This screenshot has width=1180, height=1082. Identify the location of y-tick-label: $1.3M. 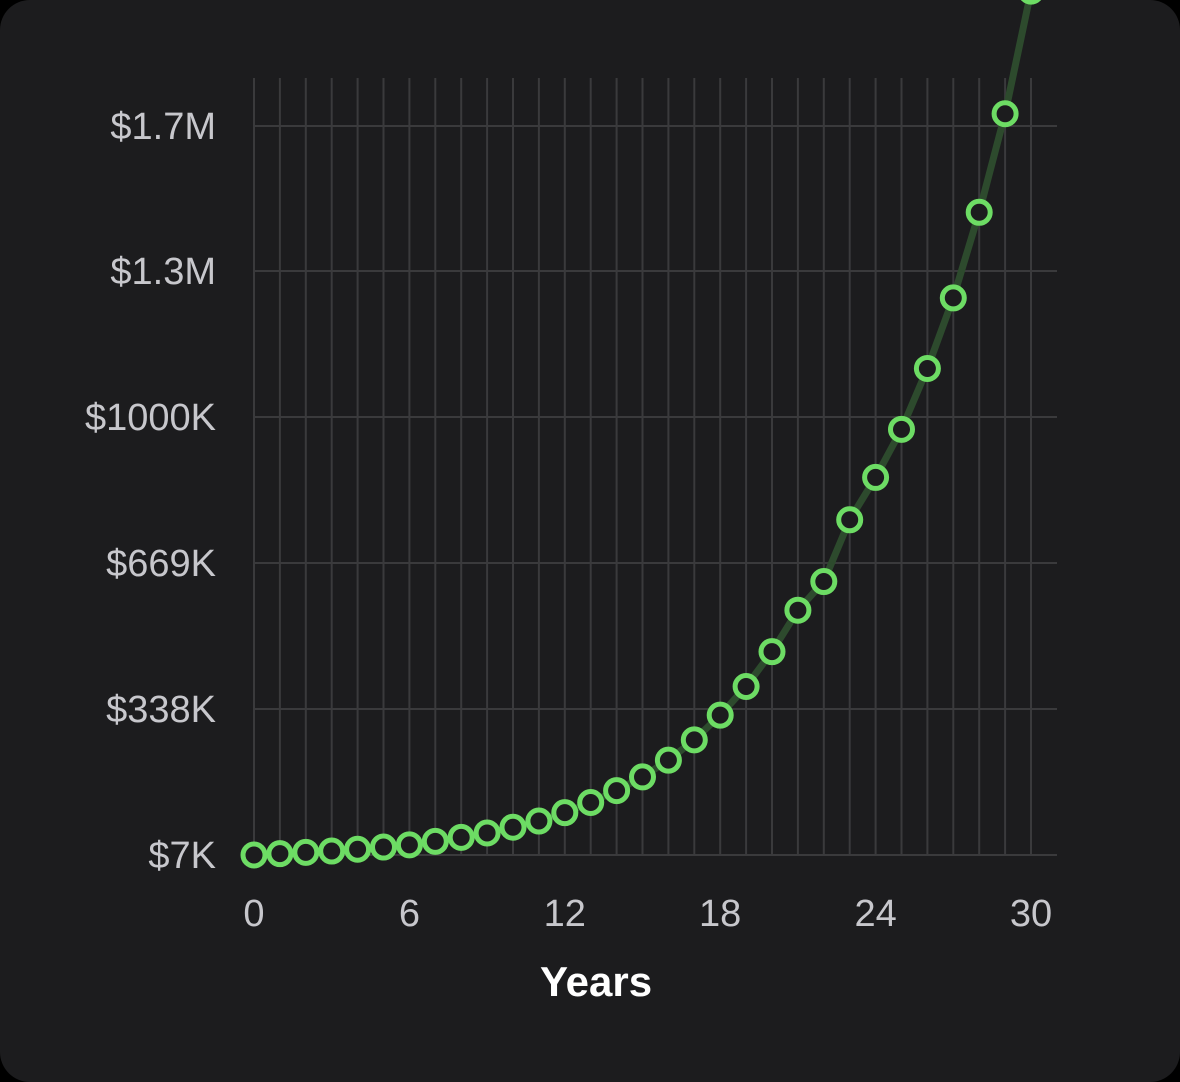
(163, 272).